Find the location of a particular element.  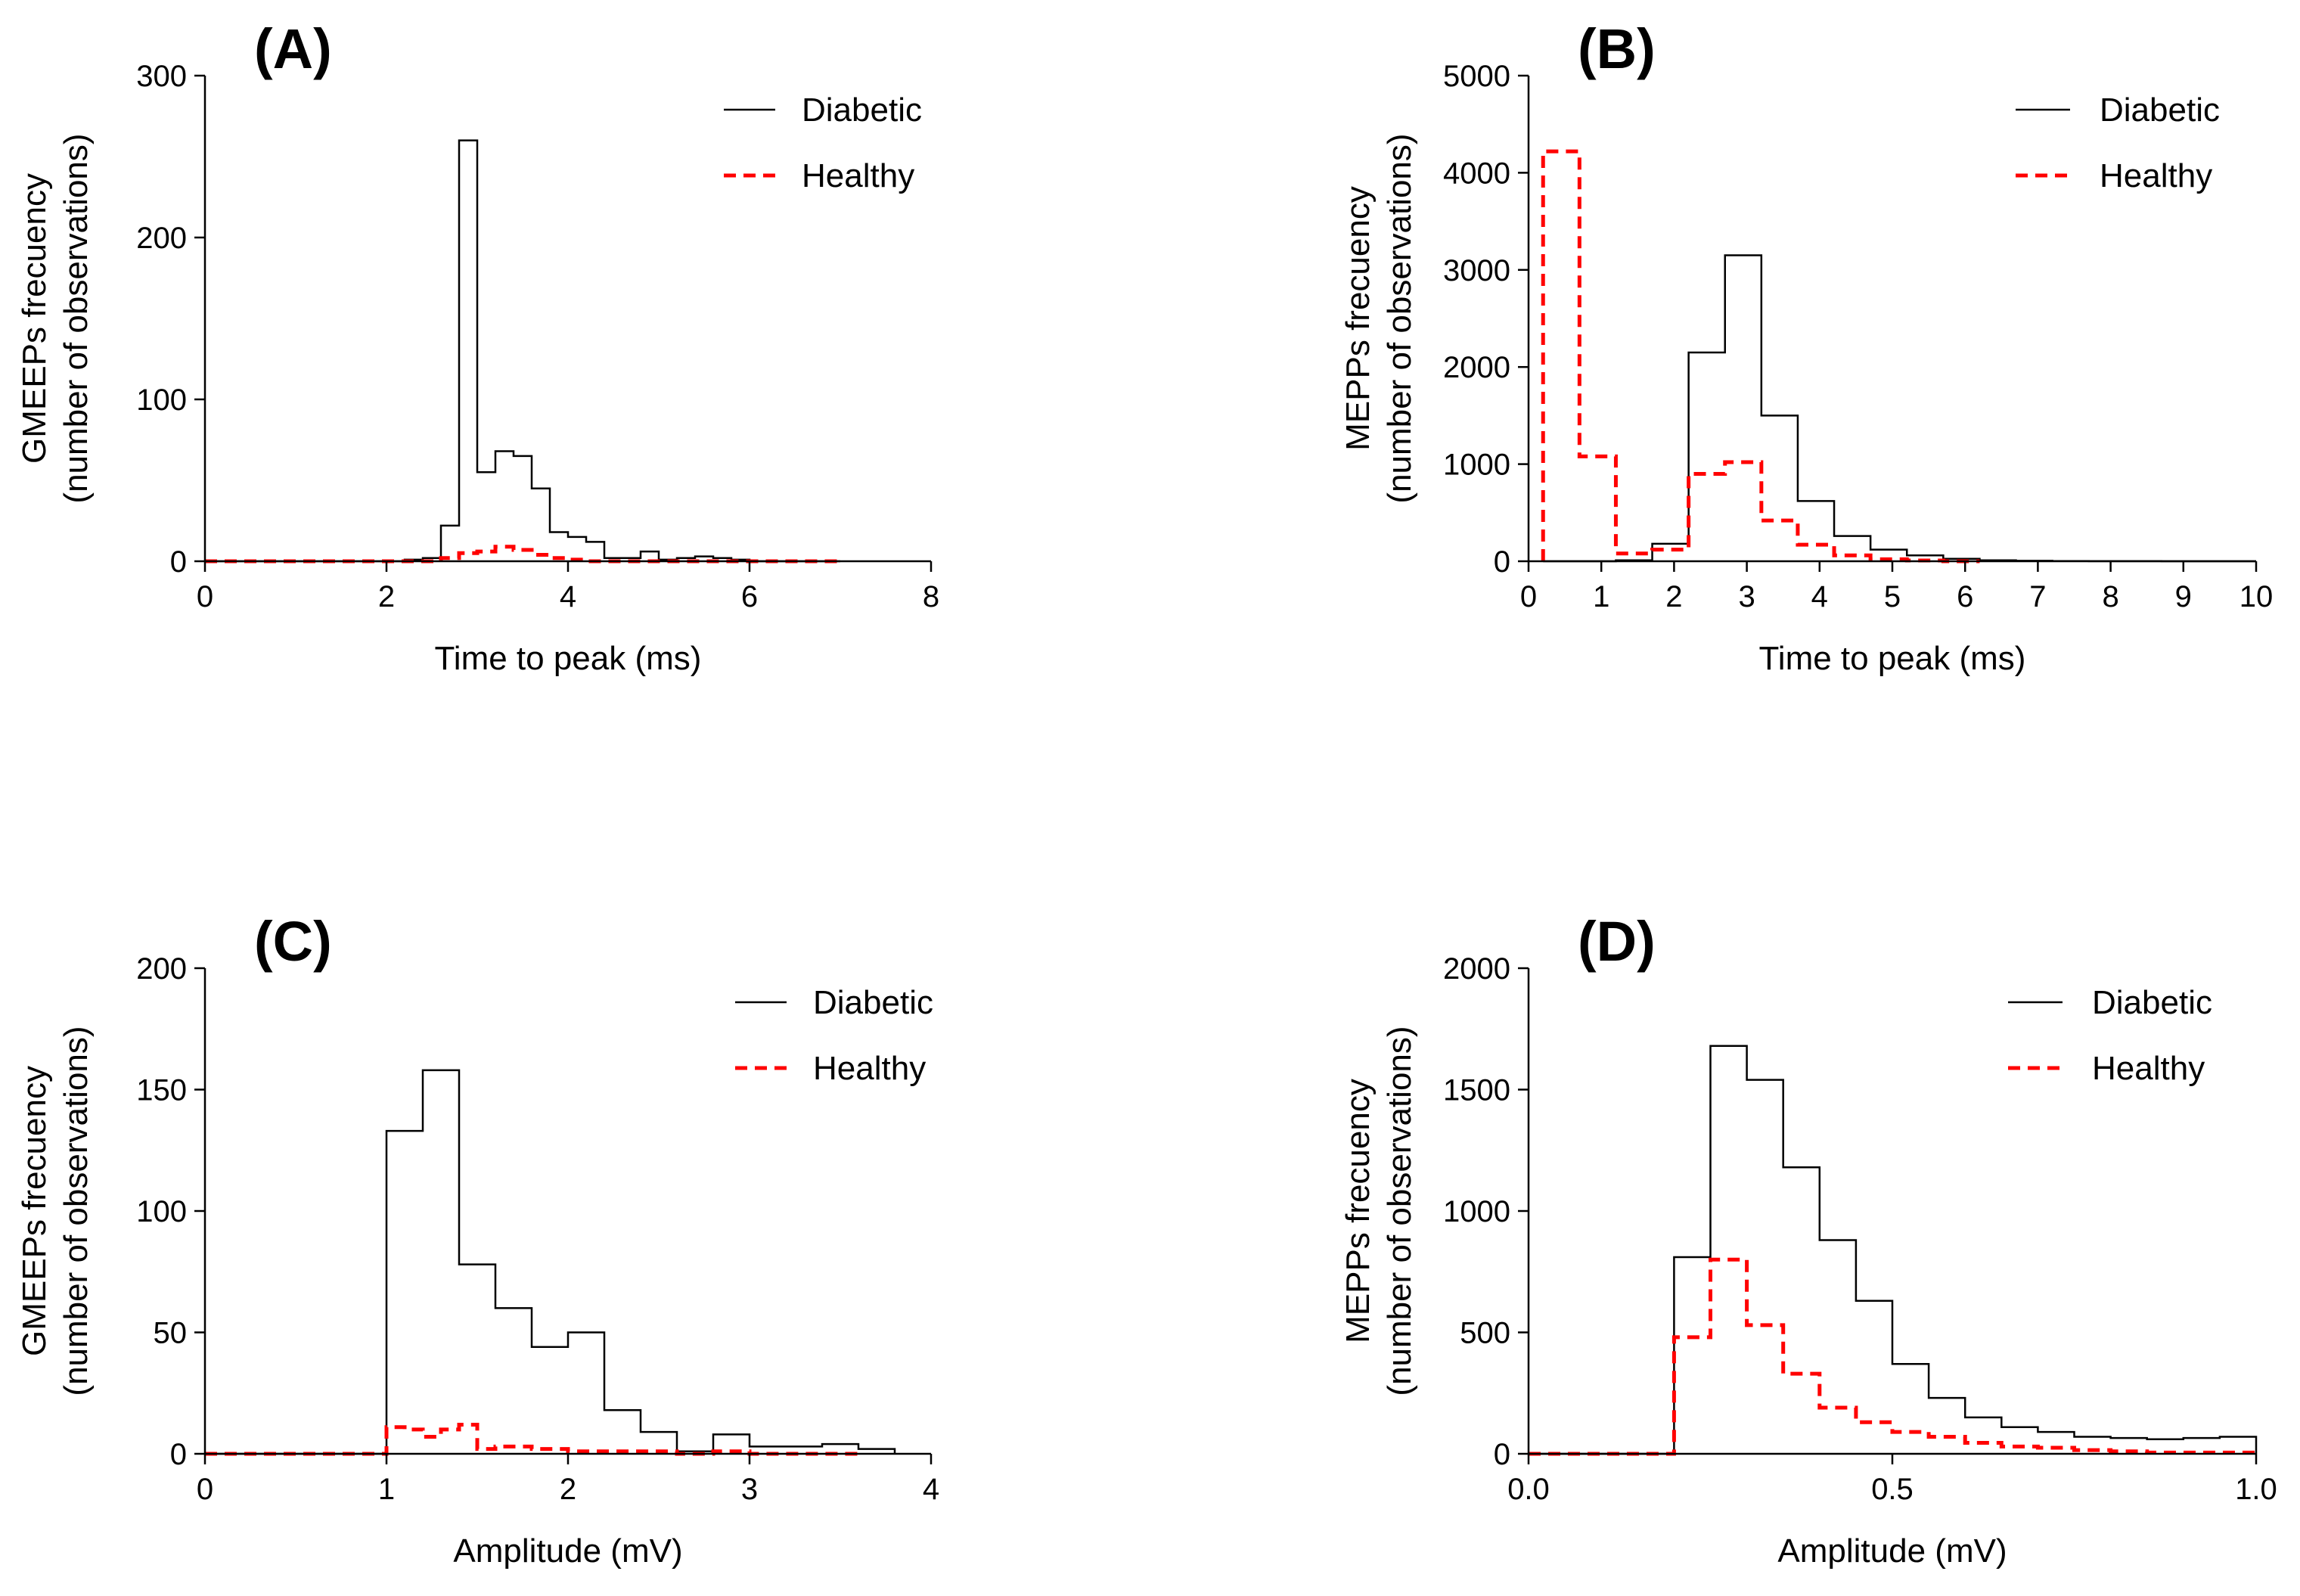

y-tick-label: 50 is located at coordinates (171, 1333).